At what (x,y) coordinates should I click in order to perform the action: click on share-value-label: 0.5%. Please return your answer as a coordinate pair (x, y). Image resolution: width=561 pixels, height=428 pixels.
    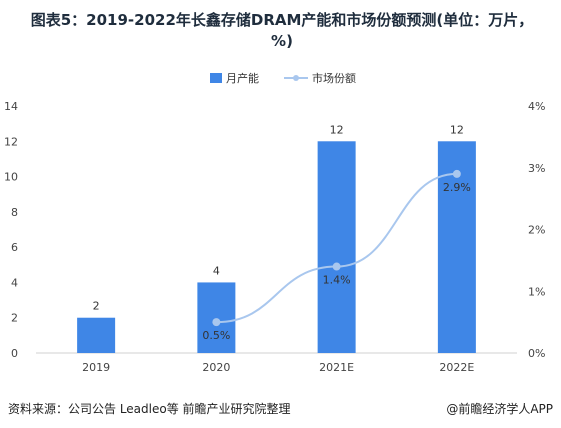
    Looking at the image, I should click on (216, 335).